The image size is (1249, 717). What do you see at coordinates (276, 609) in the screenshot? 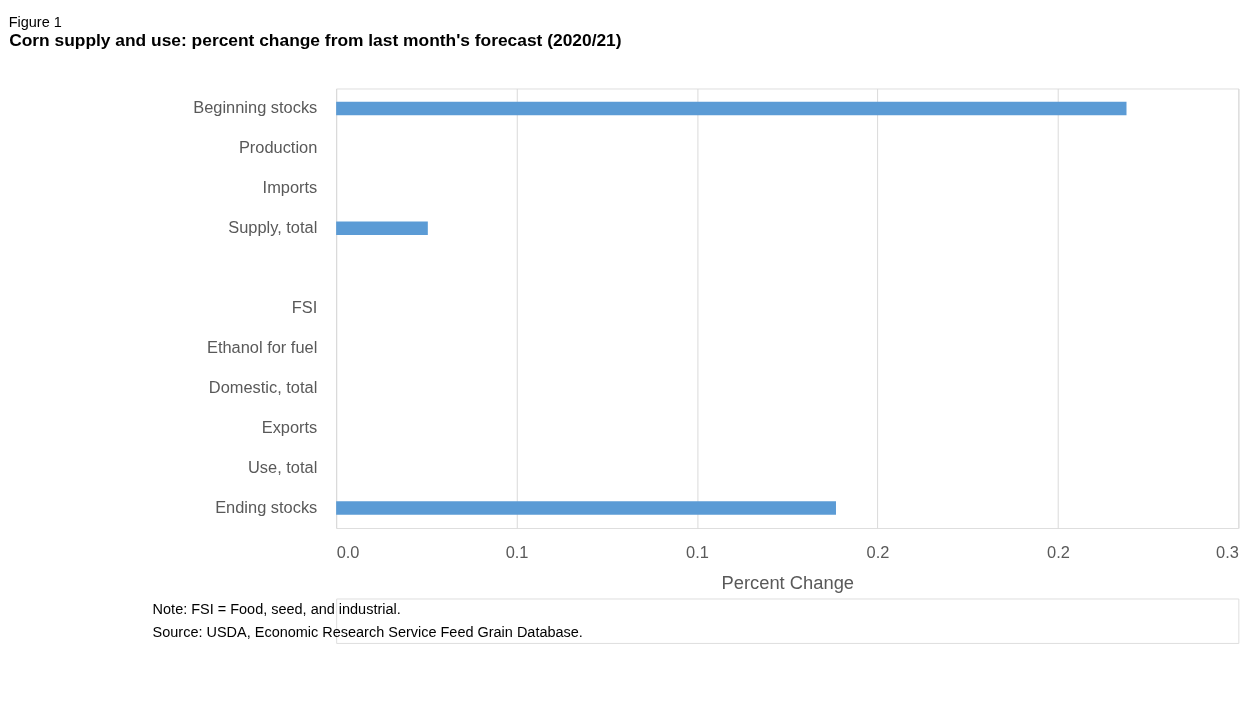
I see `text: Note: FSI = Food, seed, and industrial.` at bounding box center [276, 609].